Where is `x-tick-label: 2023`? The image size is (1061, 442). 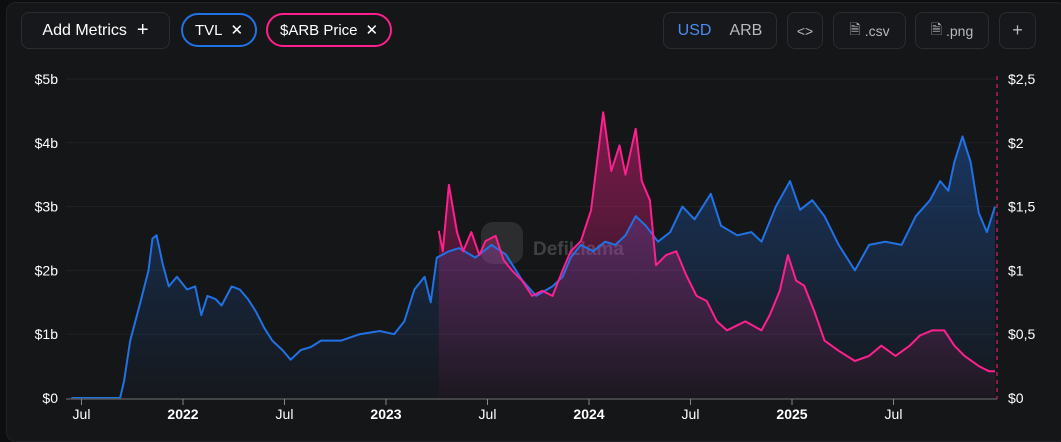
x-tick-label: 2023 is located at coordinates (385, 414).